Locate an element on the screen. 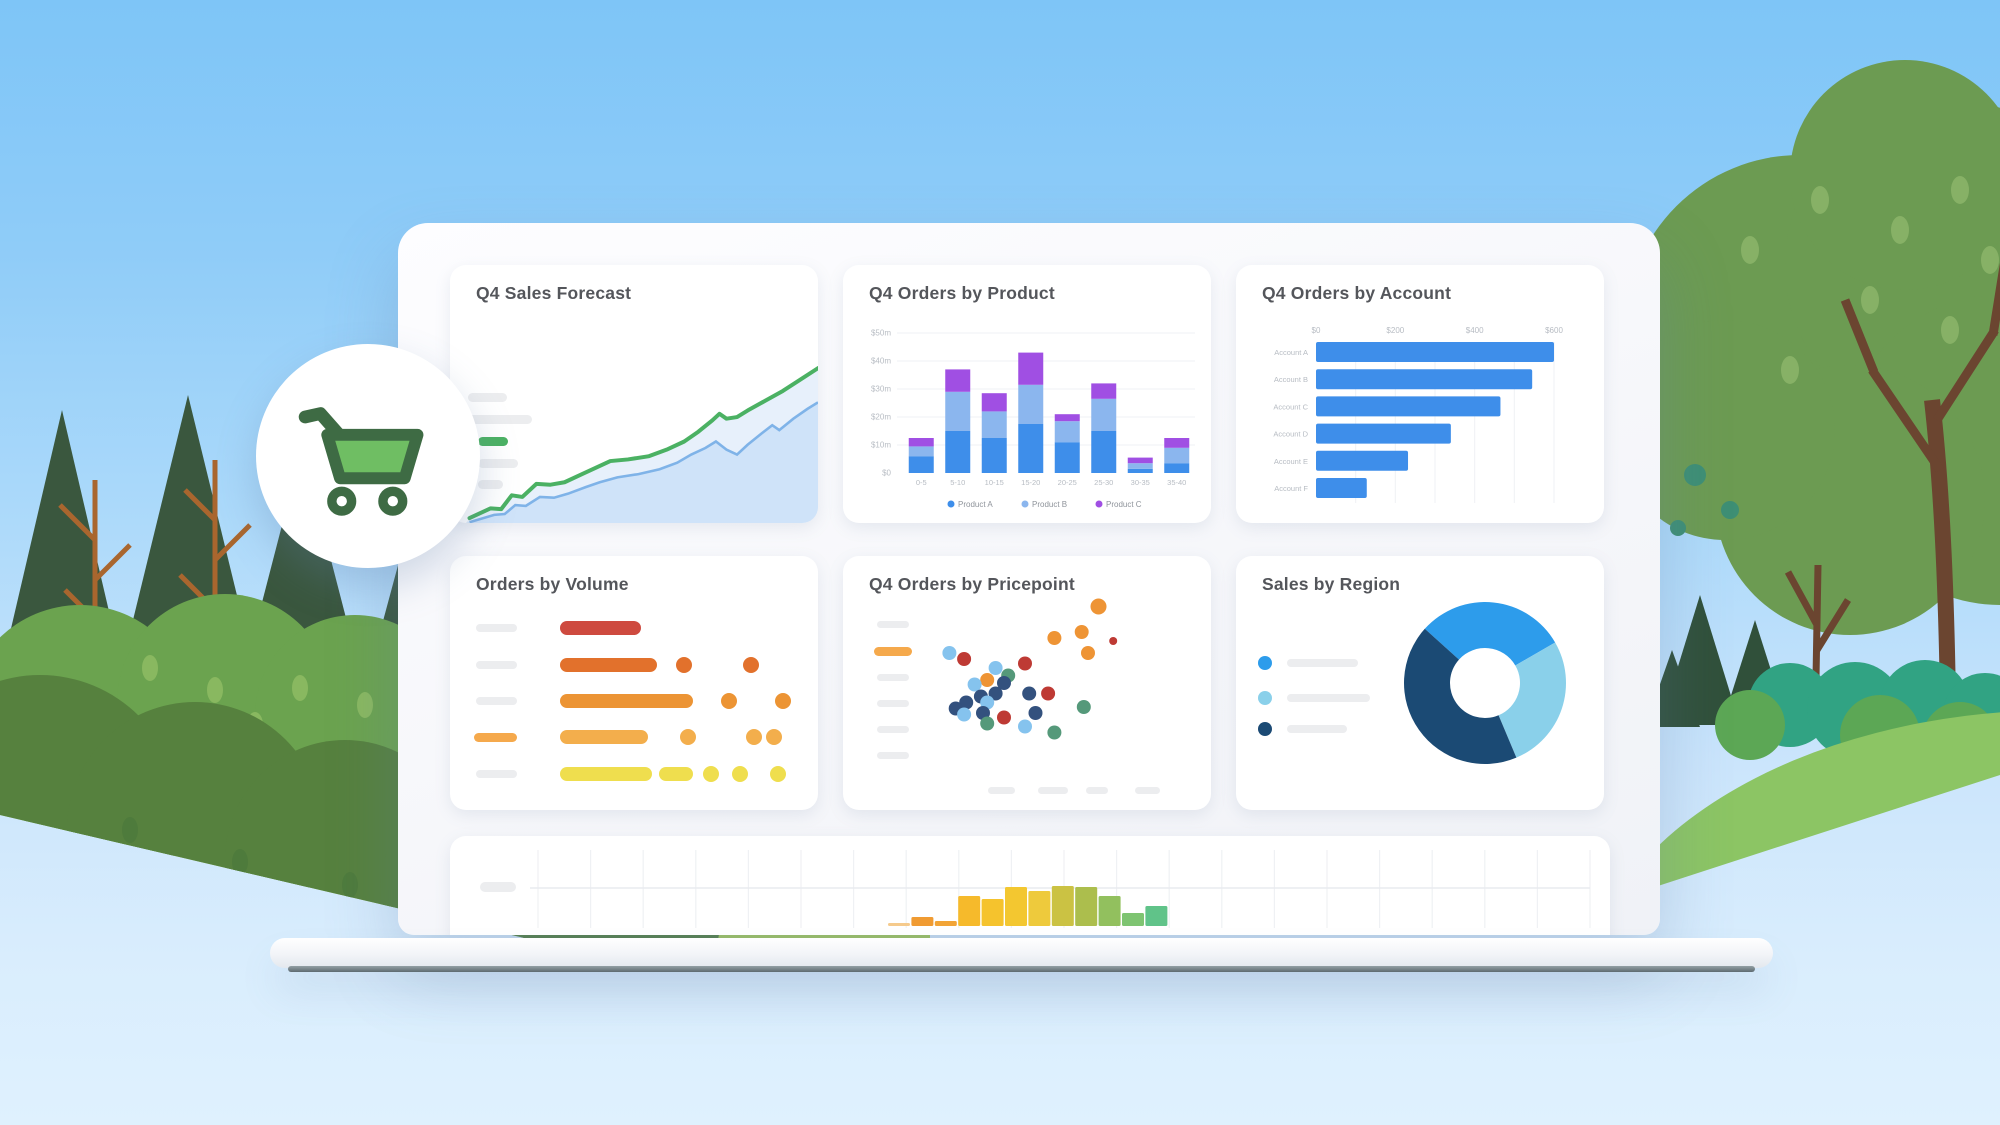 Image resolution: width=2000 pixels, height=1125 pixels. svg-text: $40m is located at coordinates (881, 361).